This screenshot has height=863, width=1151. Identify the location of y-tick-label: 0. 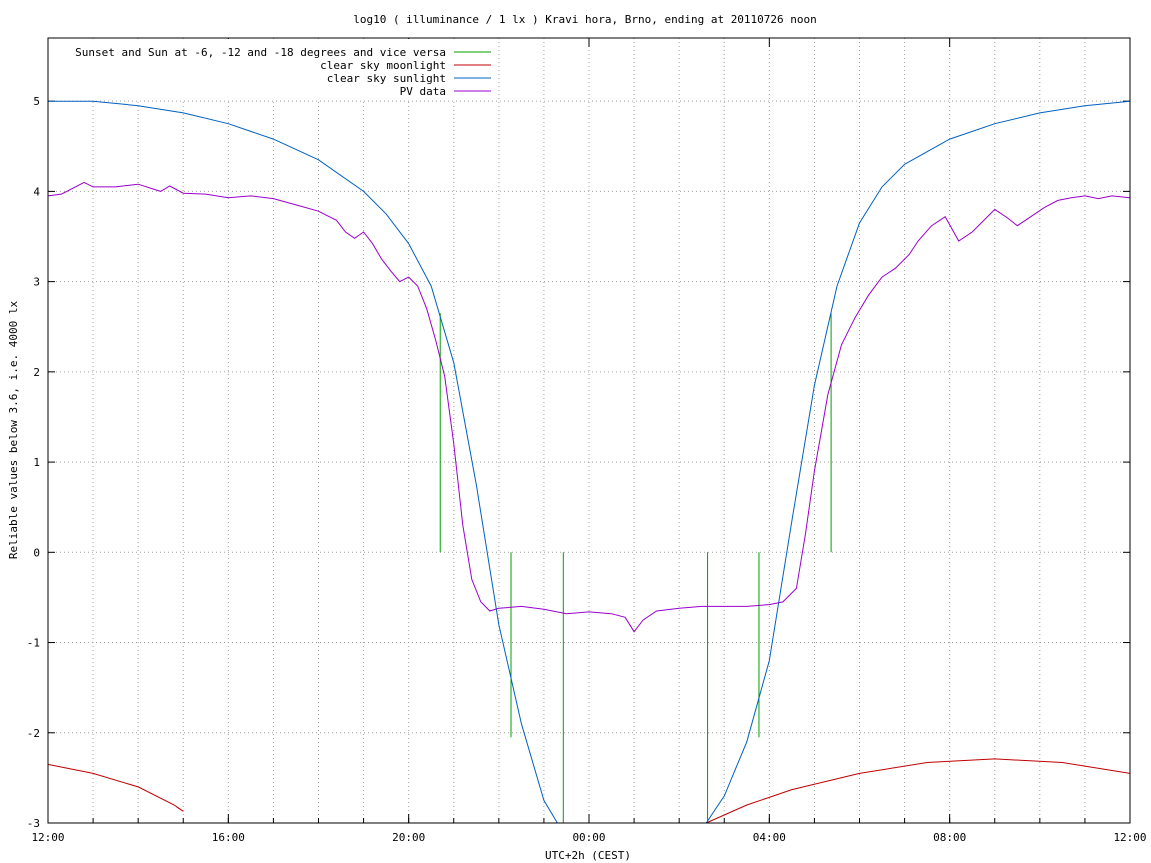
(36, 552).